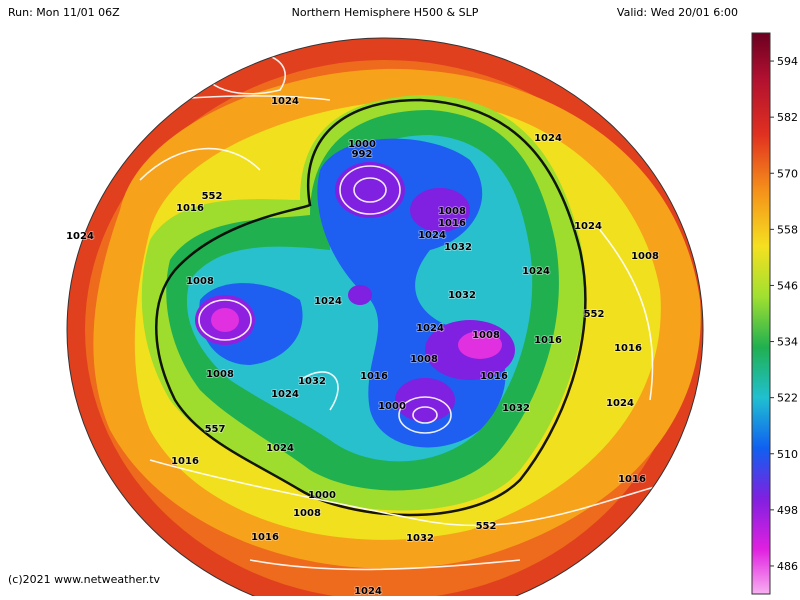 This screenshot has height=600, width=800. I want to click on colorbar-tick-label: 558, so click(787, 229).